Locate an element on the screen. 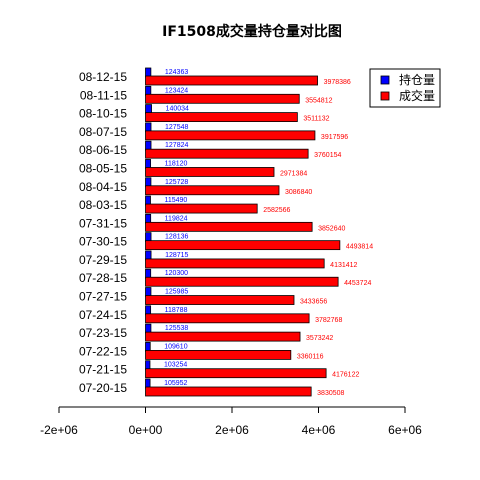  chart-title: IF1508成交量持仓量对比图 is located at coordinates (252, 31).